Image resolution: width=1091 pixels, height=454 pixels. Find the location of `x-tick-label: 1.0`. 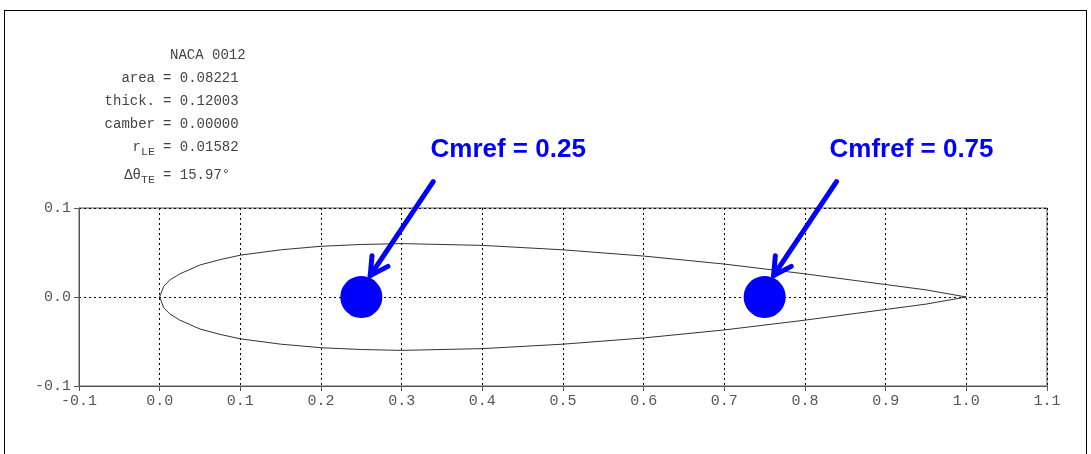

x-tick-label: 1.0 is located at coordinates (966, 401).